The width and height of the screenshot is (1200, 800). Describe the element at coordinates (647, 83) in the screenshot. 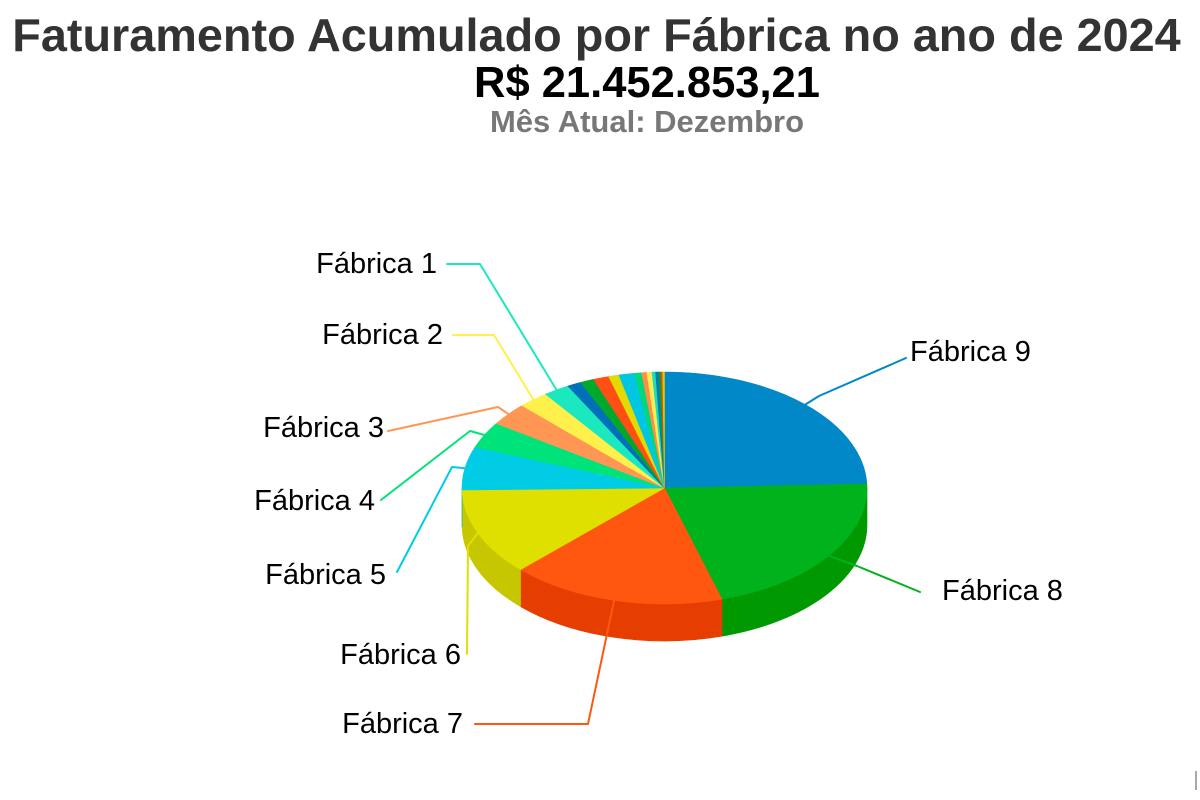

I see `chart-total-value: R$ 21.452.853,21` at that location.